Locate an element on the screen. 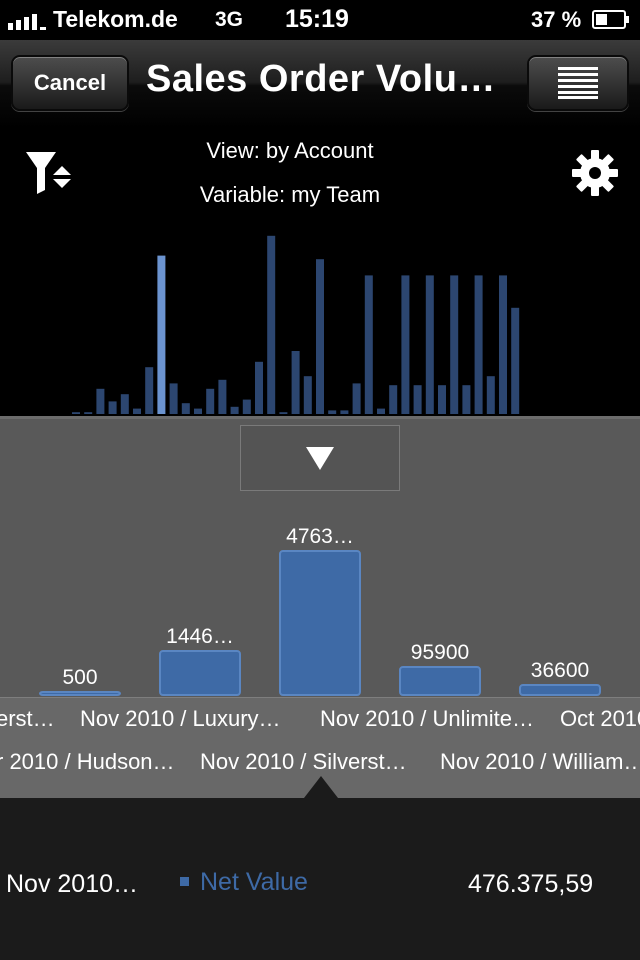 Image resolution: width=640 pixels, height=960 pixels. status-time: 15:19 is located at coordinates (317, 19).